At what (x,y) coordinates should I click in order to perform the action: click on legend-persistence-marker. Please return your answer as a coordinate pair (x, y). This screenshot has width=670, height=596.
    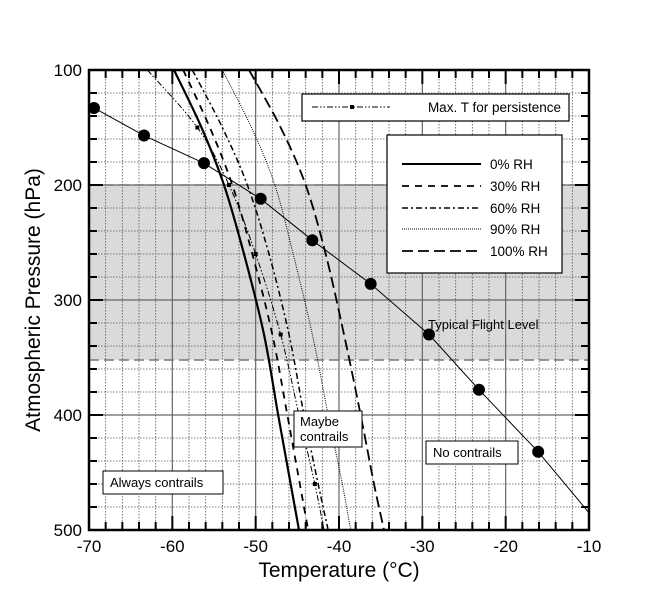
    Looking at the image, I should click on (352, 107).